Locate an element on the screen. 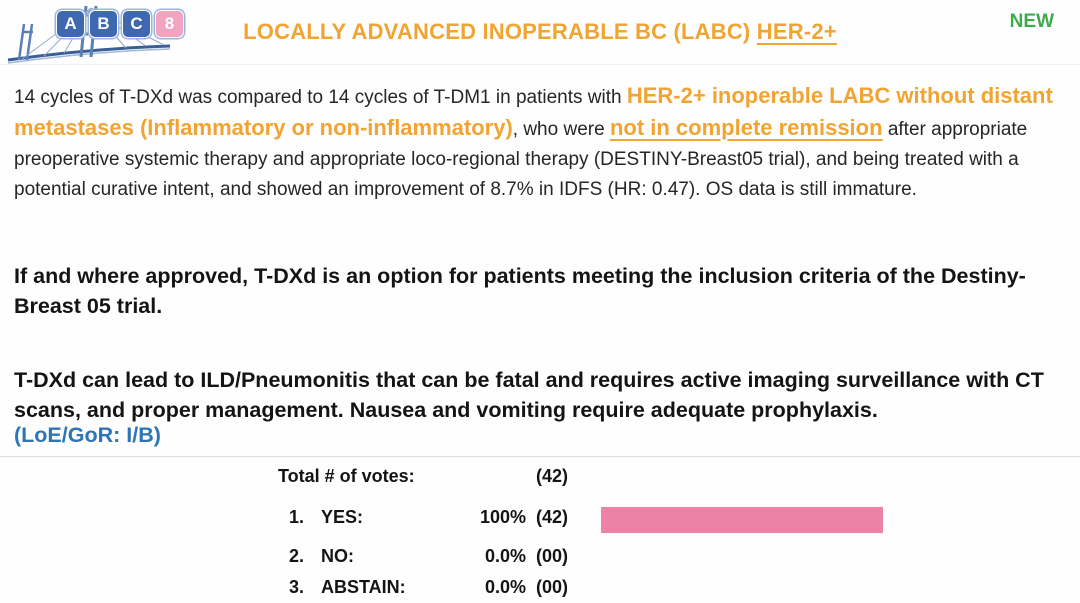  page-title-main: LOCALLY ADVANCED INOPERABLE BC (LABC) is located at coordinates (500, 31).